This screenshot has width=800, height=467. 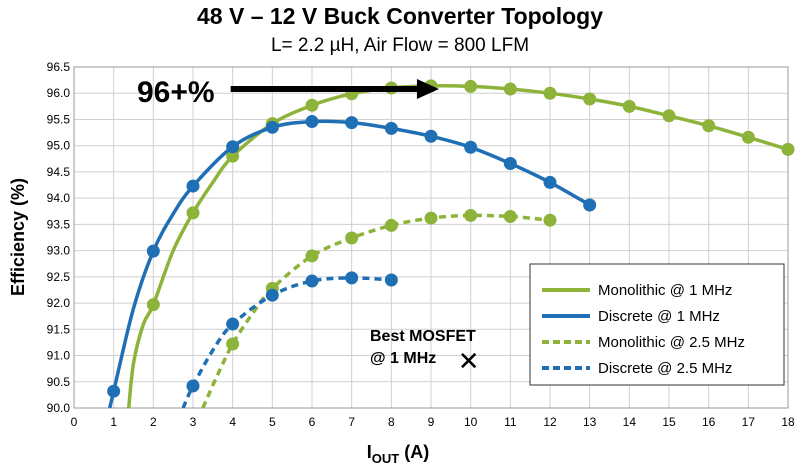 I want to click on best-mosfet-label: Best MOSFET, so click(x=423, y=336).